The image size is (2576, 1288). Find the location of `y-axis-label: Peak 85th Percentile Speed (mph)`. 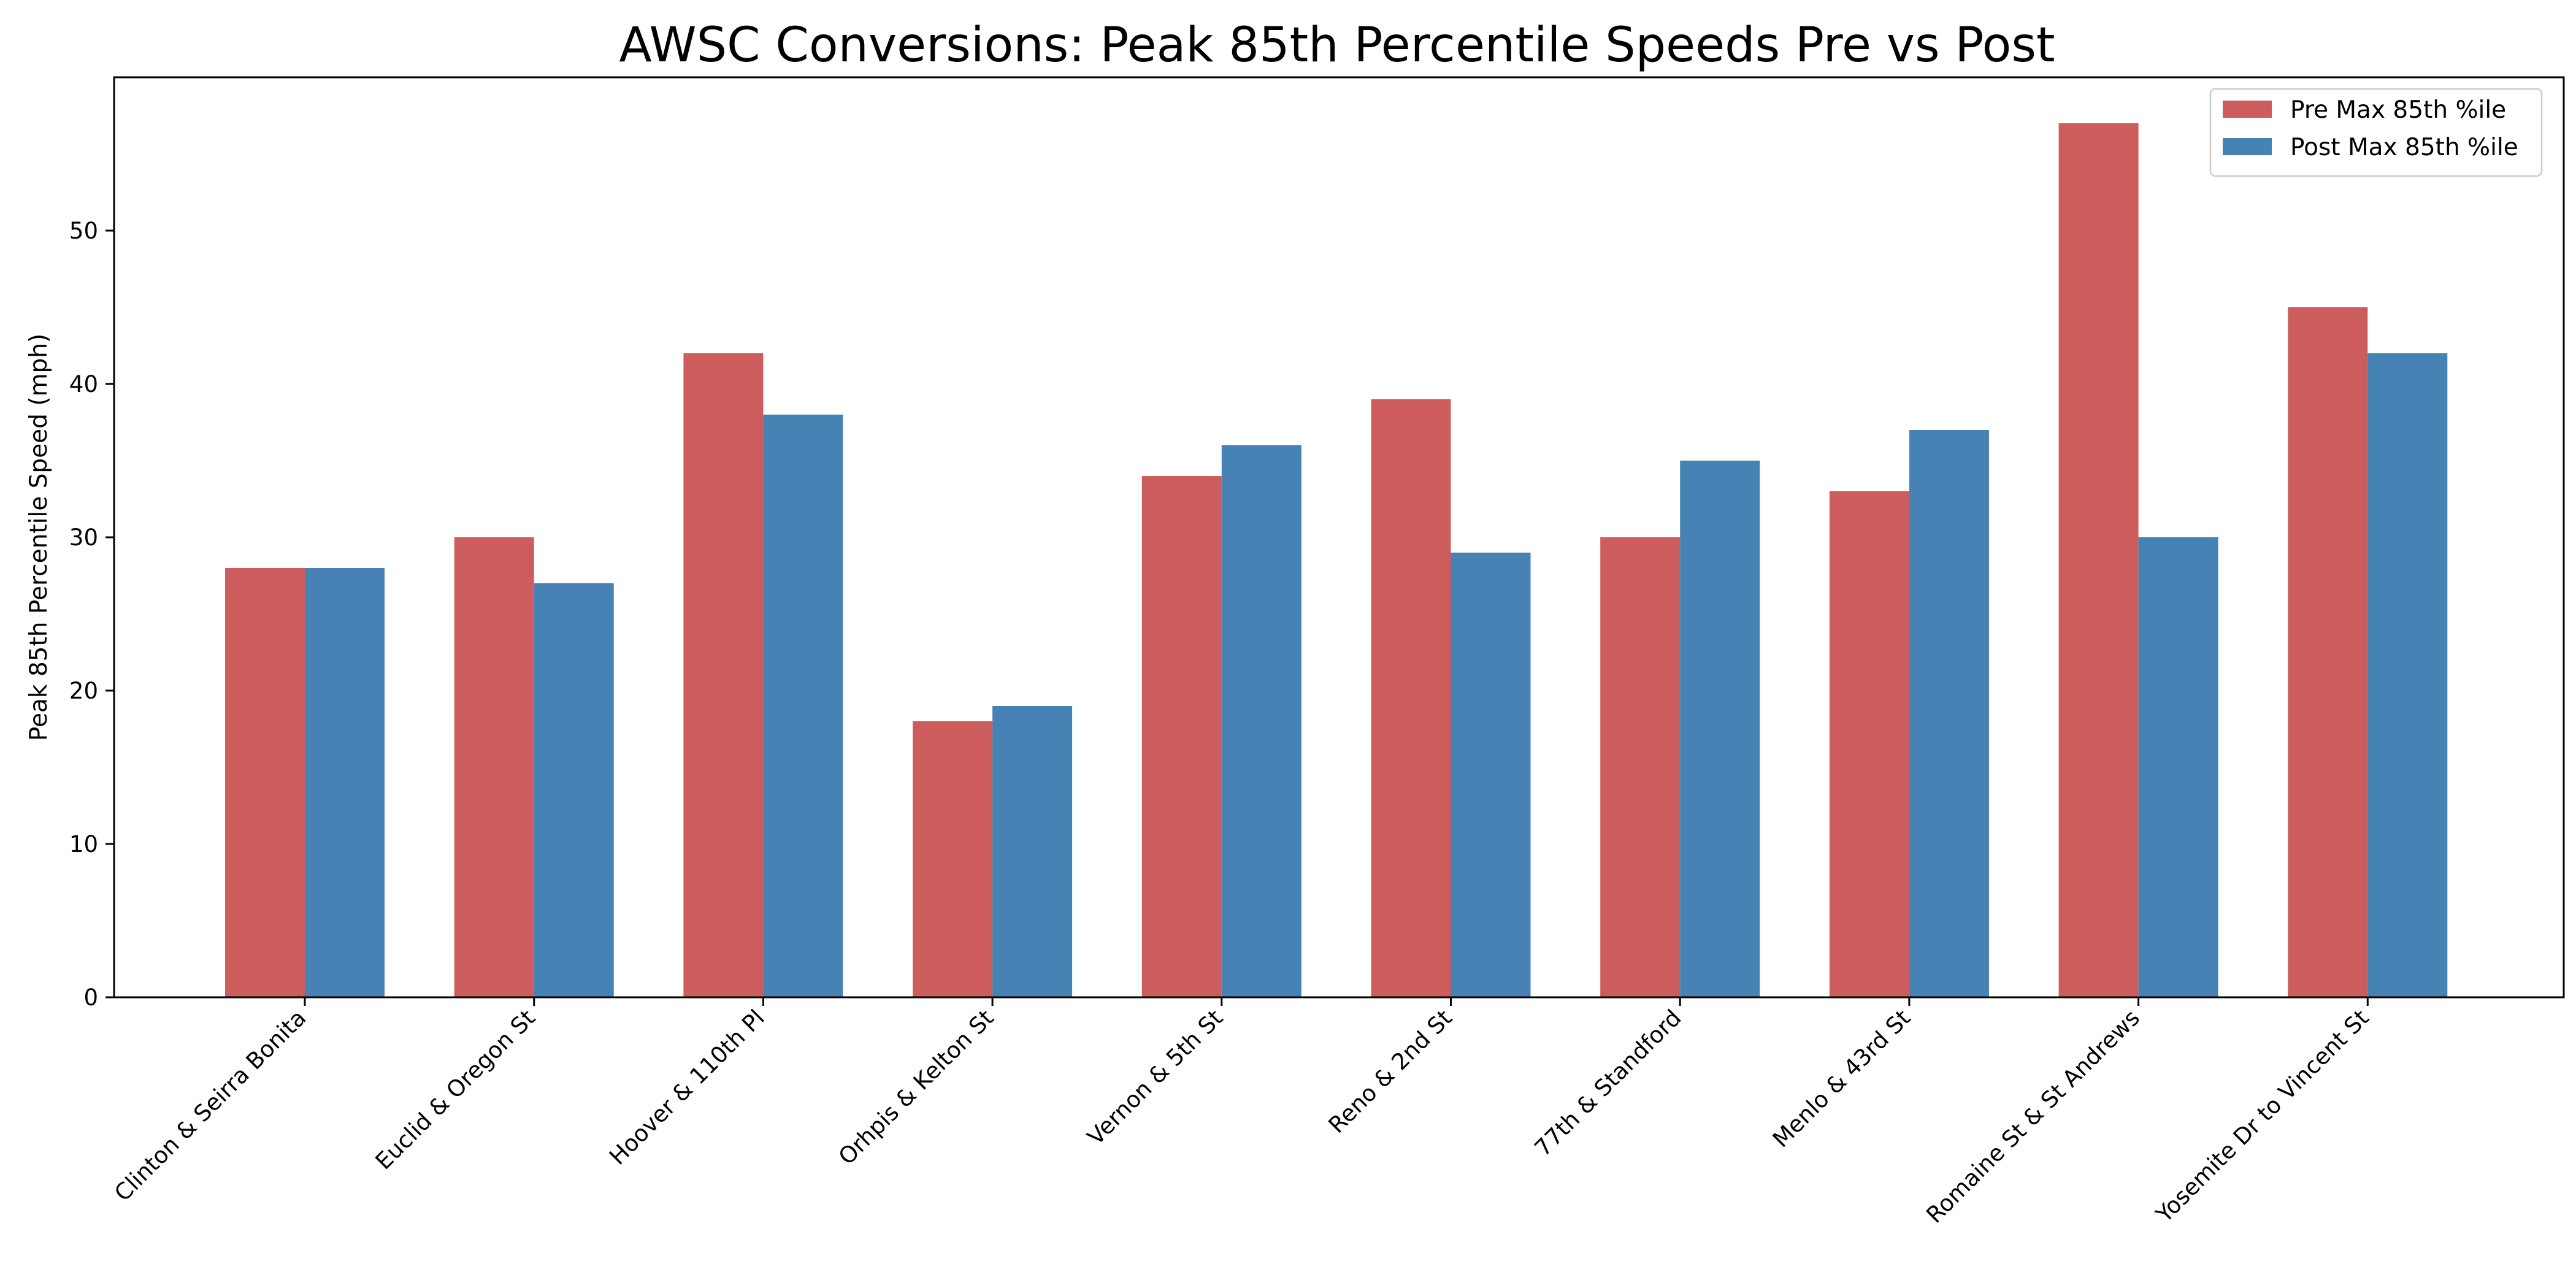

y-axis-label: Peak 85th Percentile Speed (mph) is located at coordinates (39, 537).